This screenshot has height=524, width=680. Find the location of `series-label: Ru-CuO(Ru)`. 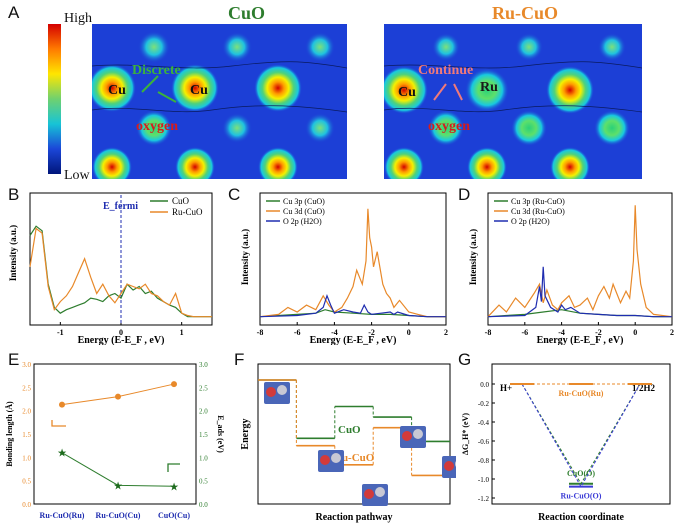

series-label: Ru-CuO(Ru) is located at coordinates (581, 393).